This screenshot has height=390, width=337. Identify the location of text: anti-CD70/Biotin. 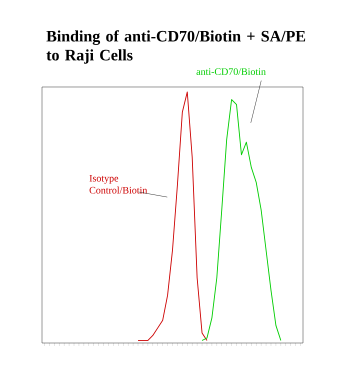
(231, 71).